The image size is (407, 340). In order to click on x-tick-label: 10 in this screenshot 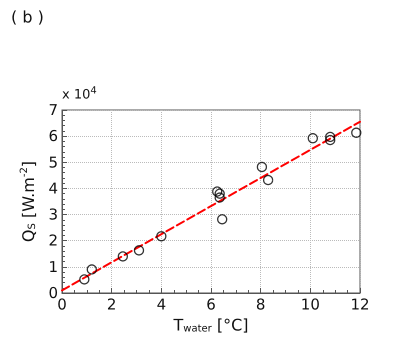, I will do `click(310, 305)`.